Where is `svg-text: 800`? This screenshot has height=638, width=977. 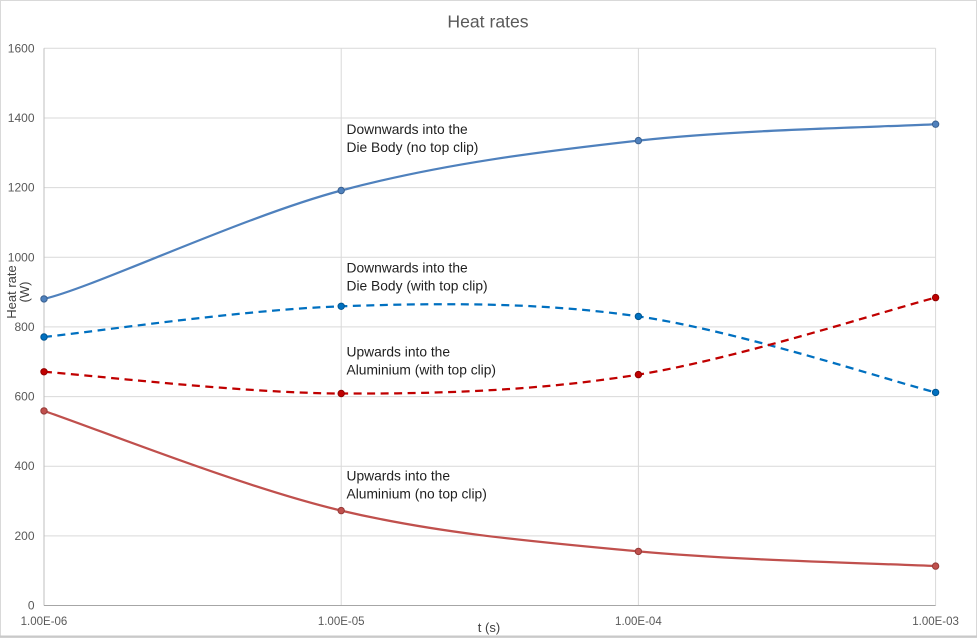
svg-text: 800 is located at coordinates (24, 327).